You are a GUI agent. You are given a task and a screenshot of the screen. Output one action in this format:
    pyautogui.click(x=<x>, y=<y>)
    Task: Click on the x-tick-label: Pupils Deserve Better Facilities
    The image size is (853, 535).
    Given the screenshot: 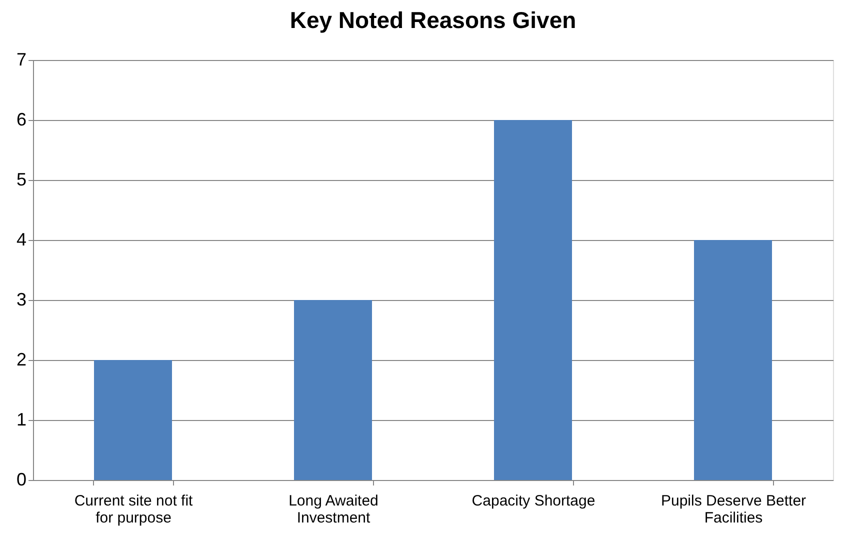 What is the action you would take?
    pyautogui.click(x=733, y=509)
    